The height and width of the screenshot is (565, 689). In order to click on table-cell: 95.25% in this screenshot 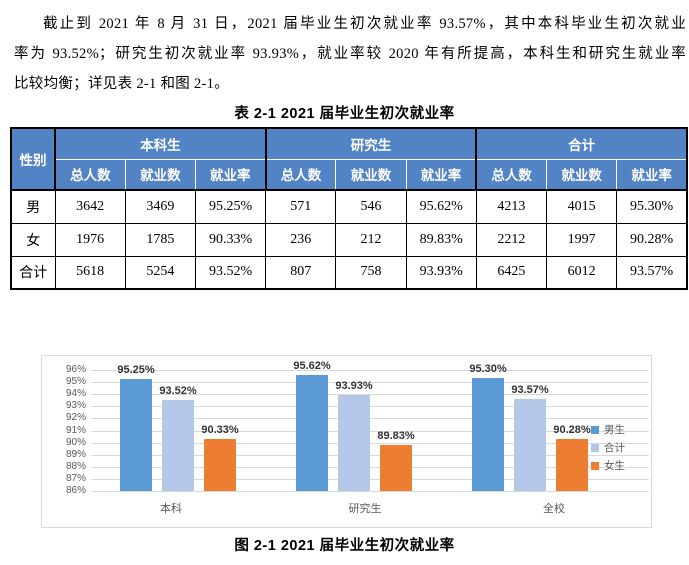, I will do `click(230, 206)`.